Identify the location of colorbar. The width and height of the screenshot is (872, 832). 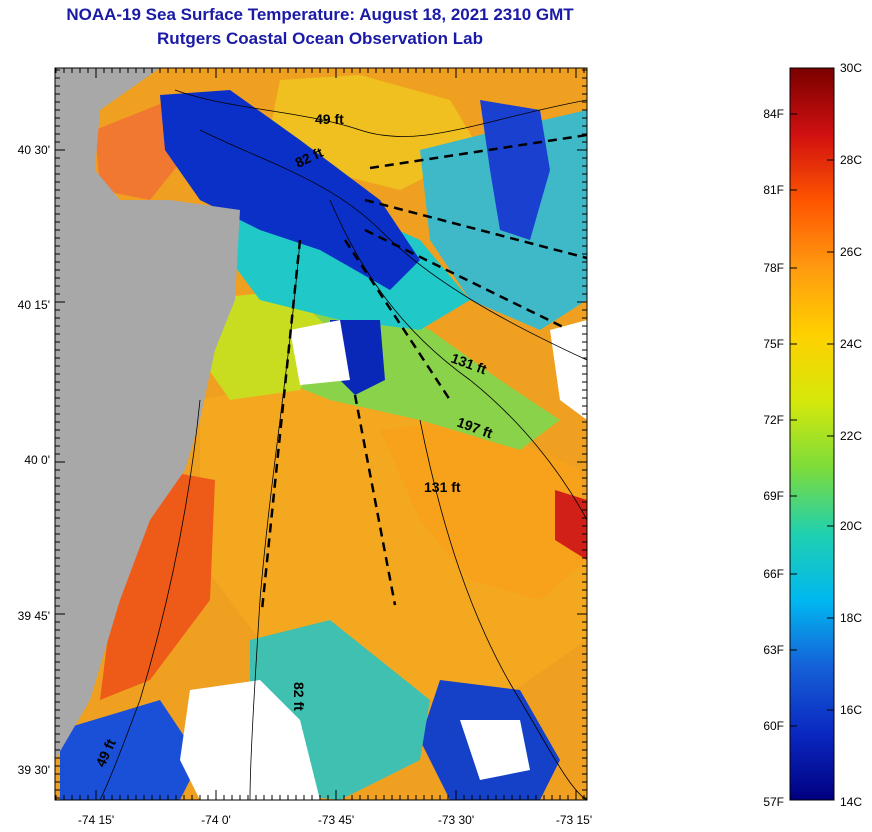
(812, 434).